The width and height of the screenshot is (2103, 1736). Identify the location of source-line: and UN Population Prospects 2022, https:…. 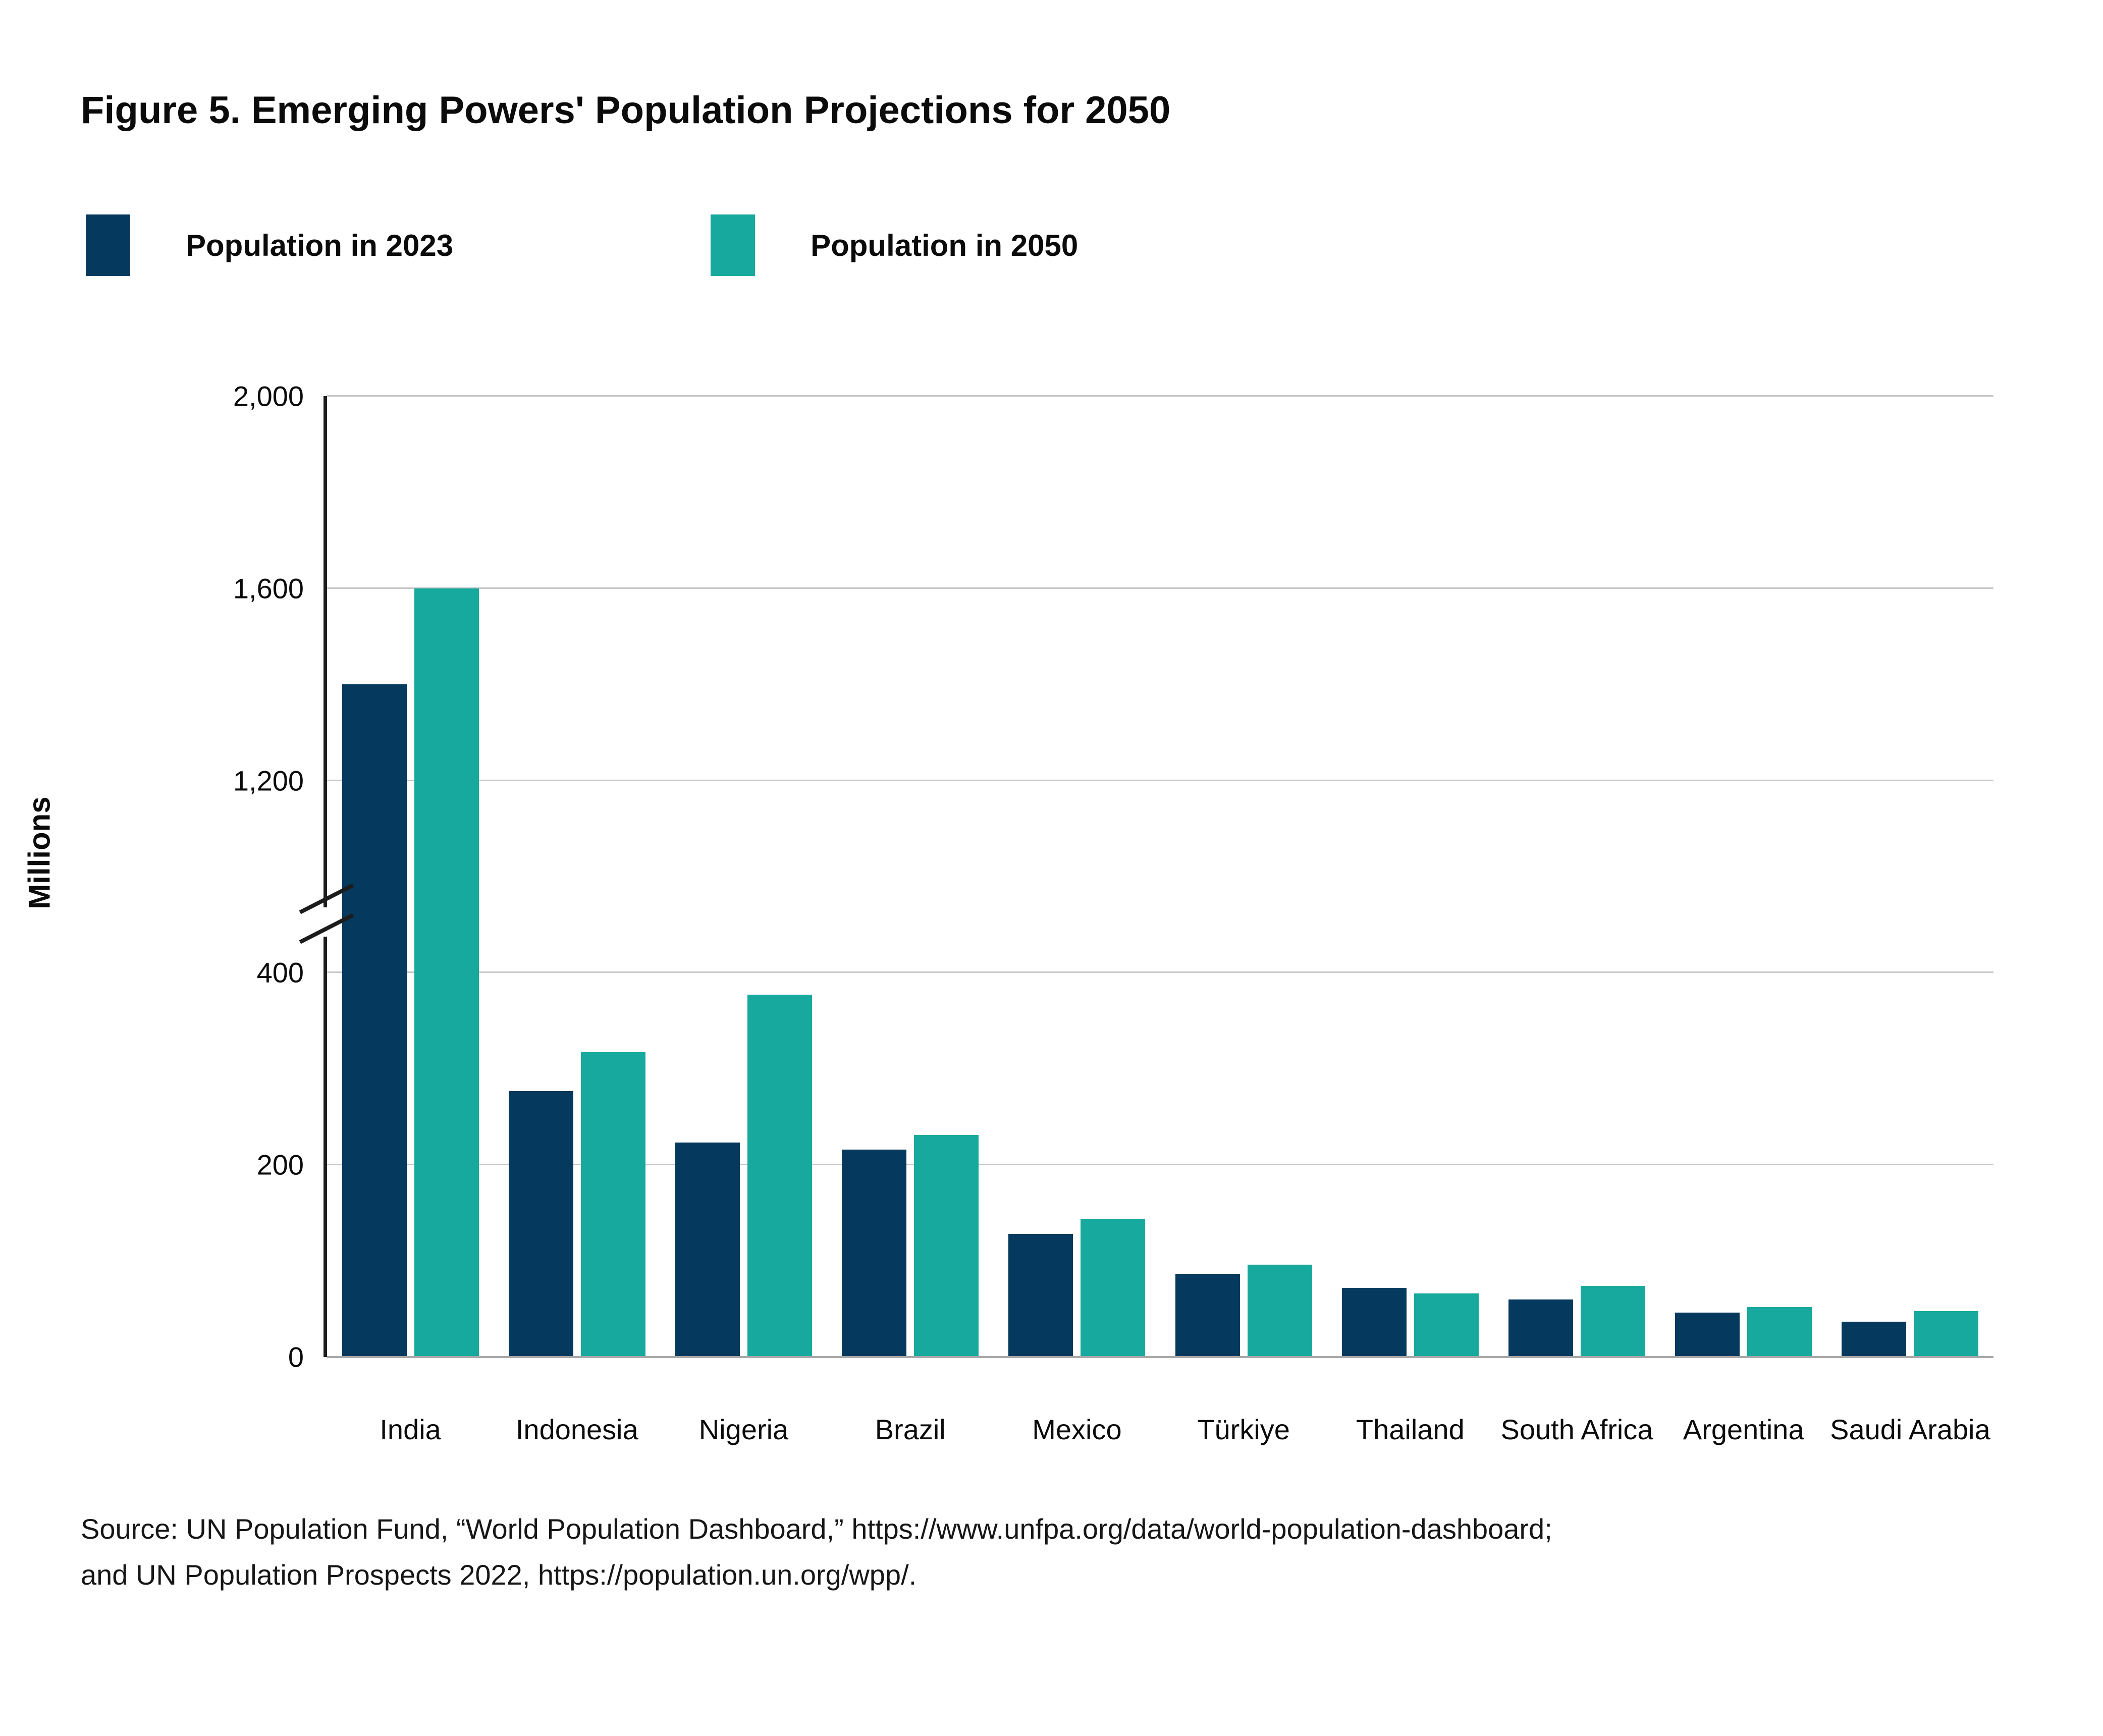
(499, 1574).